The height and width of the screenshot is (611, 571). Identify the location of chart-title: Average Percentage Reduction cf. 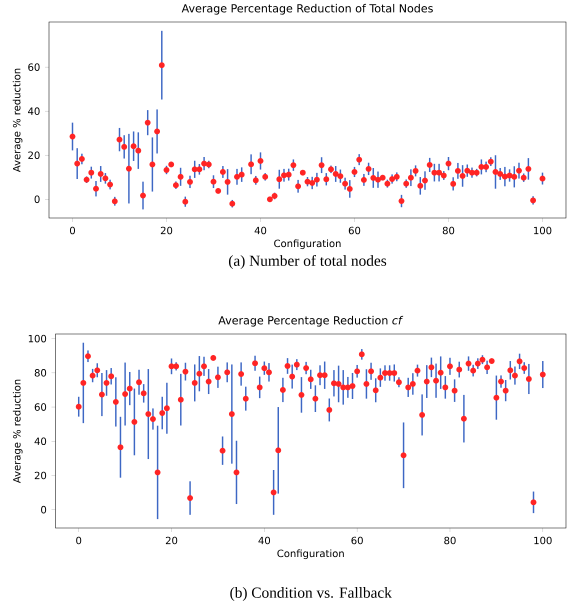
(311, 321).